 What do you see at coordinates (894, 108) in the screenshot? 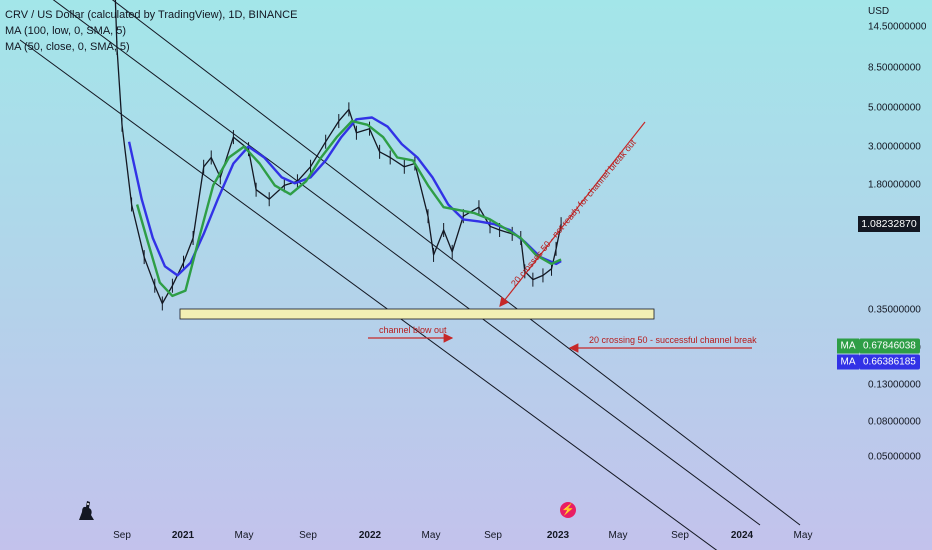
I see `y-tick-label: 5.00000000` at bounding box center [894, 108].